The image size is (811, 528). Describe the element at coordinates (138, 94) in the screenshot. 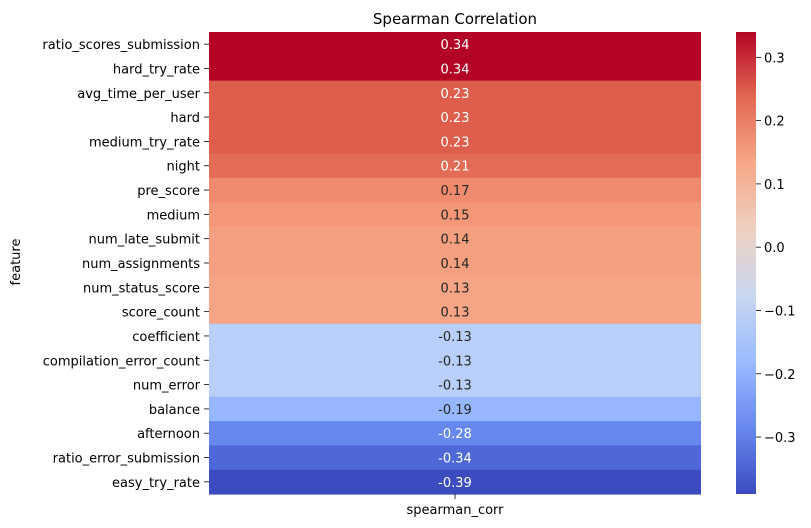

I see `row-label: avg_time_per_user` at that location.